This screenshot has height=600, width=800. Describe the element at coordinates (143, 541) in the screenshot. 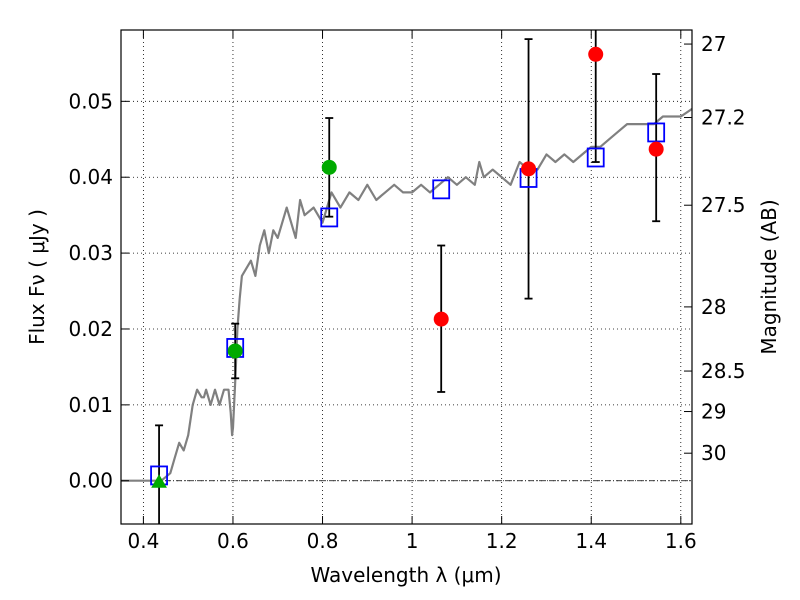

I see `x-tick-label: 0.4` at that location.